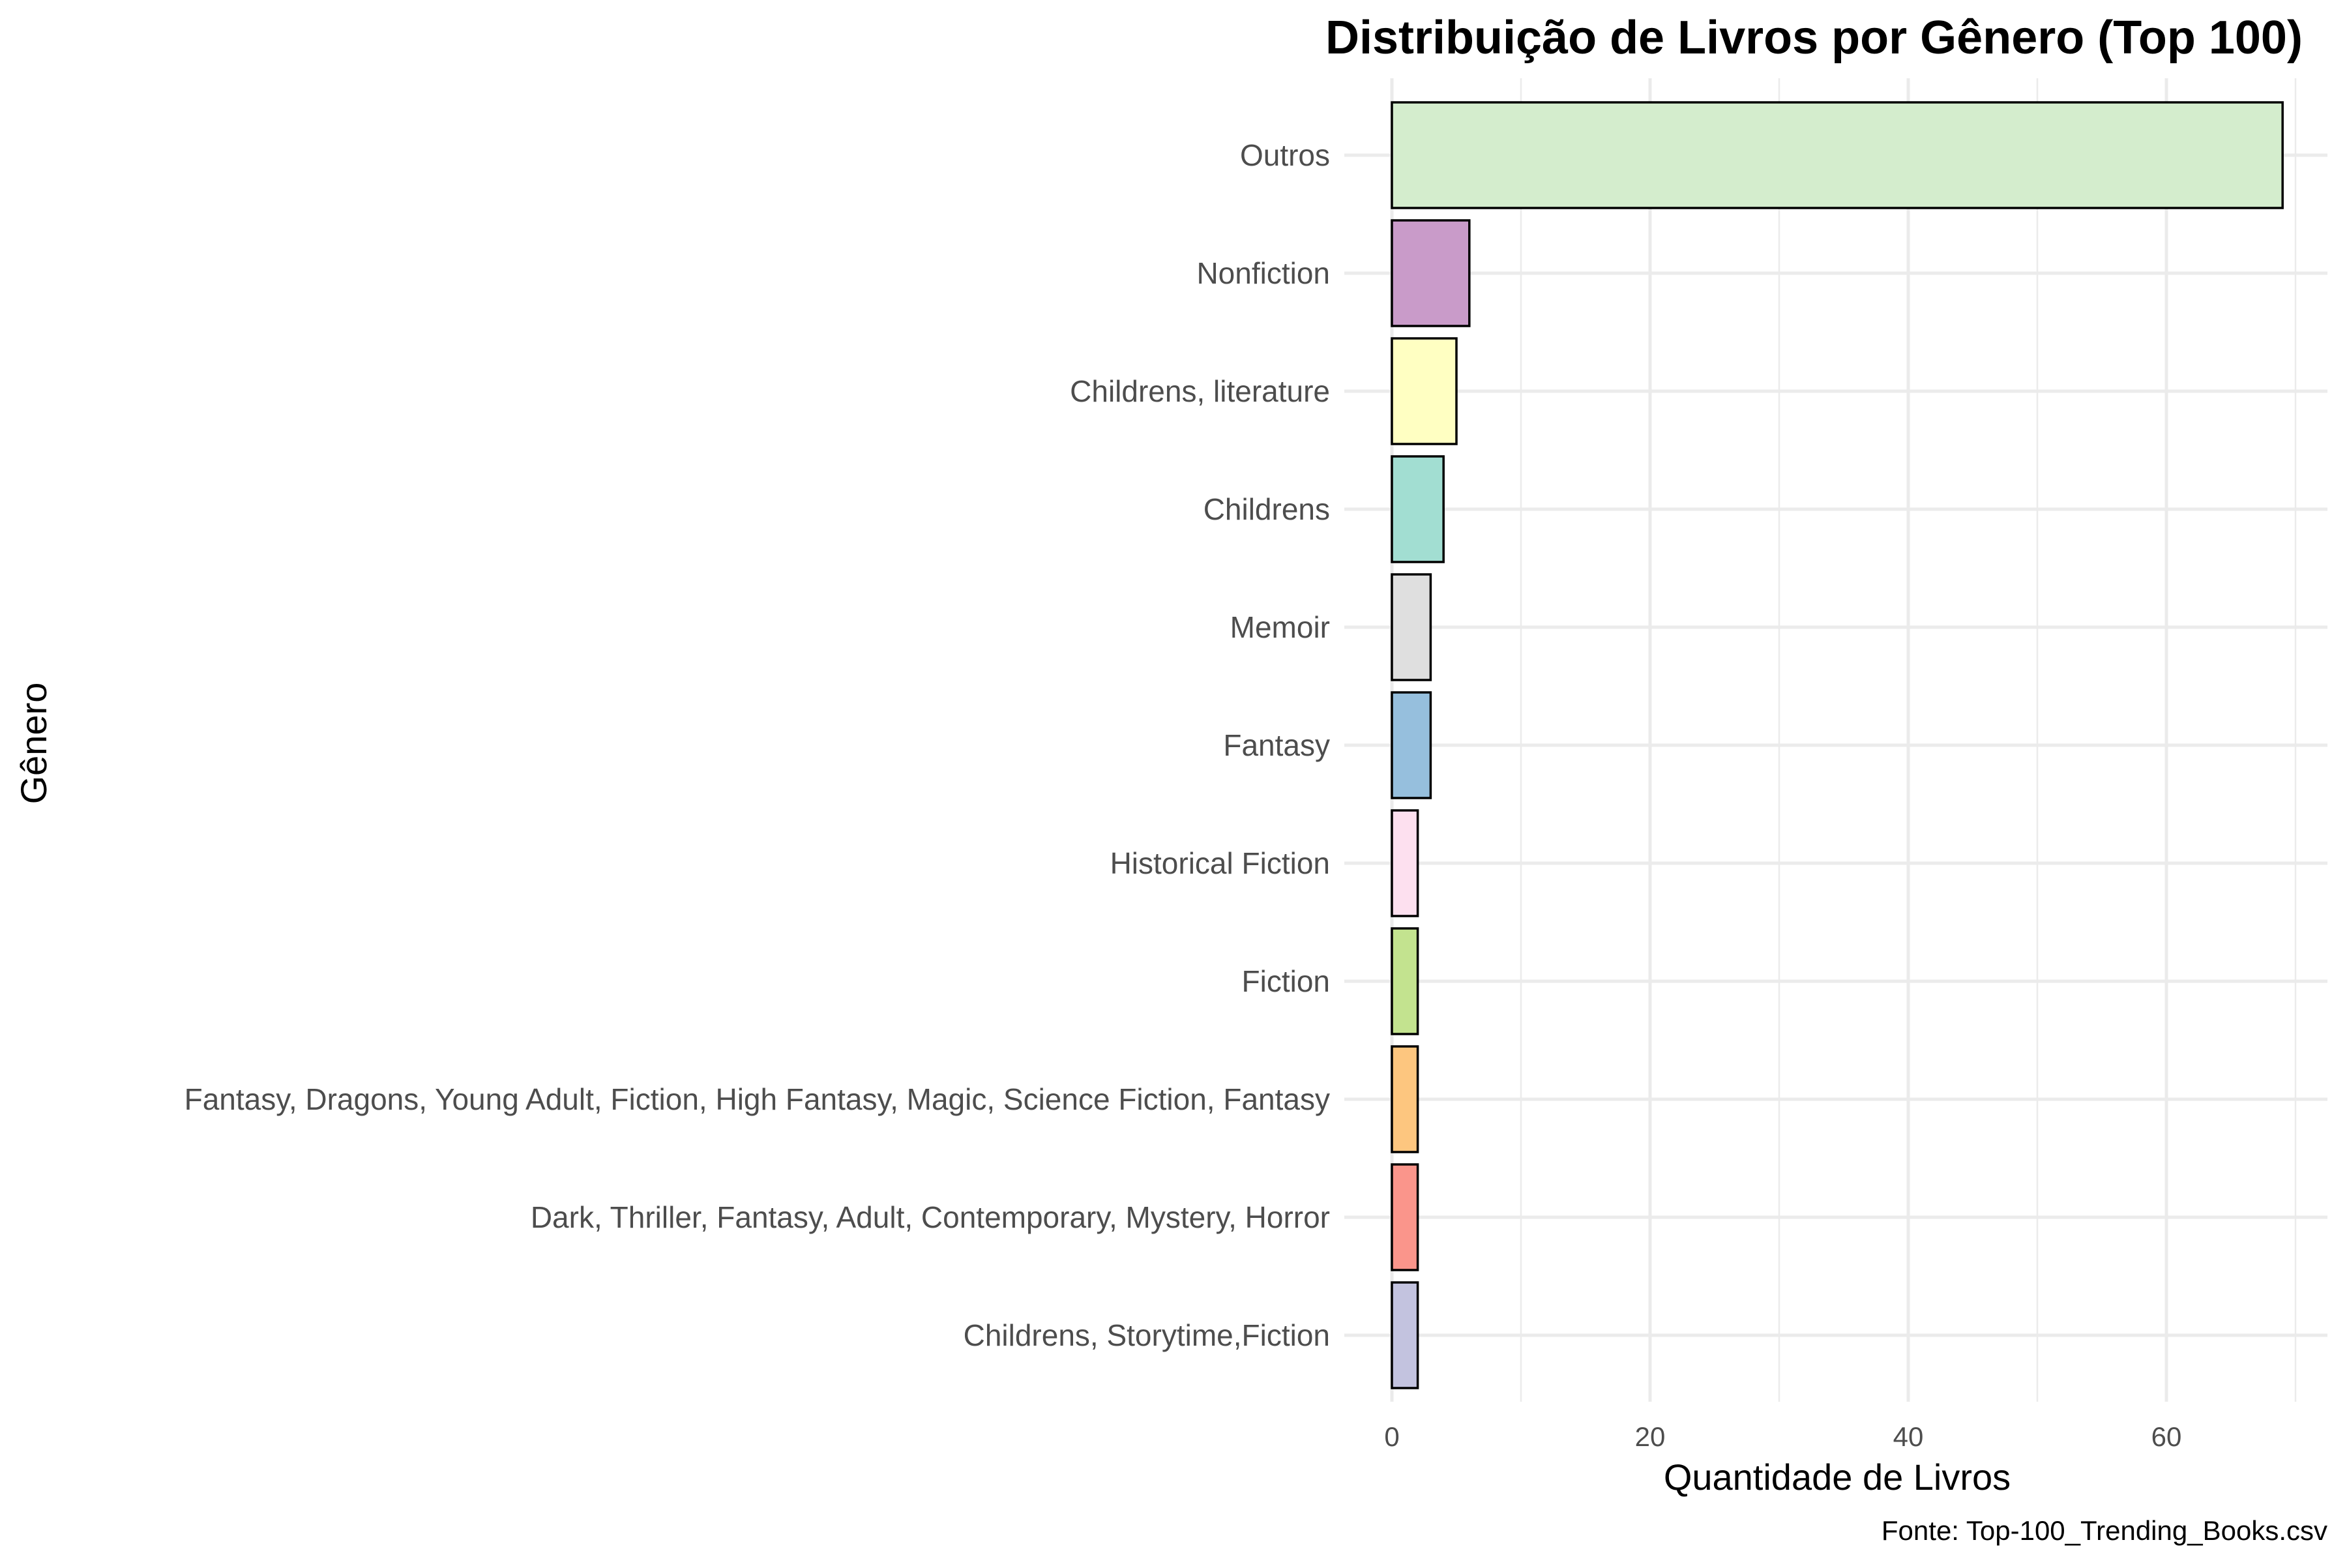 This screenshot has height=1568, width=2347. Describe the element at coordinates (1147, 1335) in the screenshot. I see `category-label: Childrens, Storytime,Fiction` at that location.